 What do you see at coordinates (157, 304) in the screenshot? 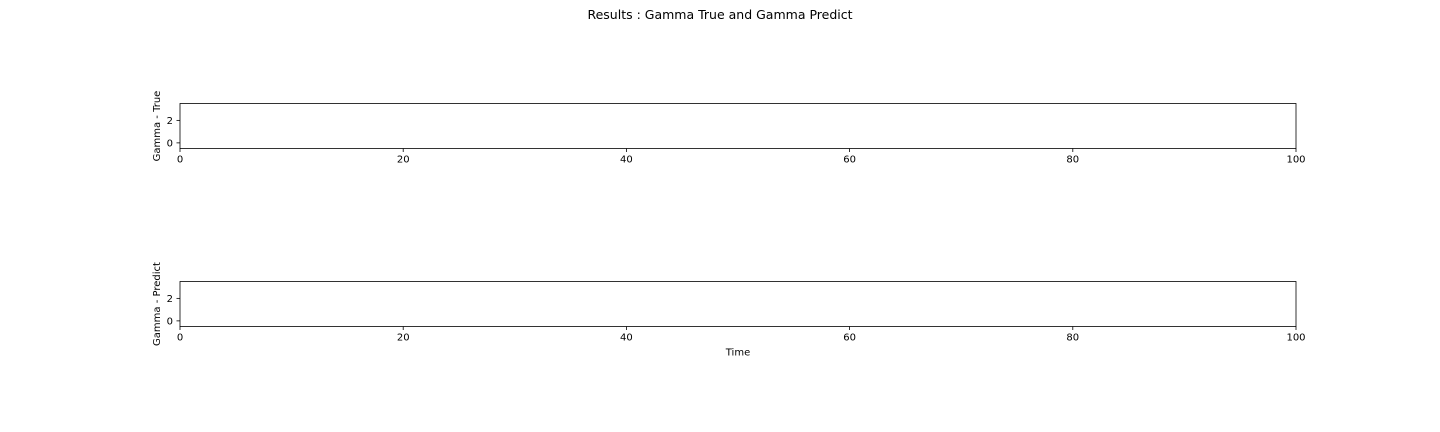
I see `y-axis-label: Gamma - Predict` at bounding box center [157, 304].